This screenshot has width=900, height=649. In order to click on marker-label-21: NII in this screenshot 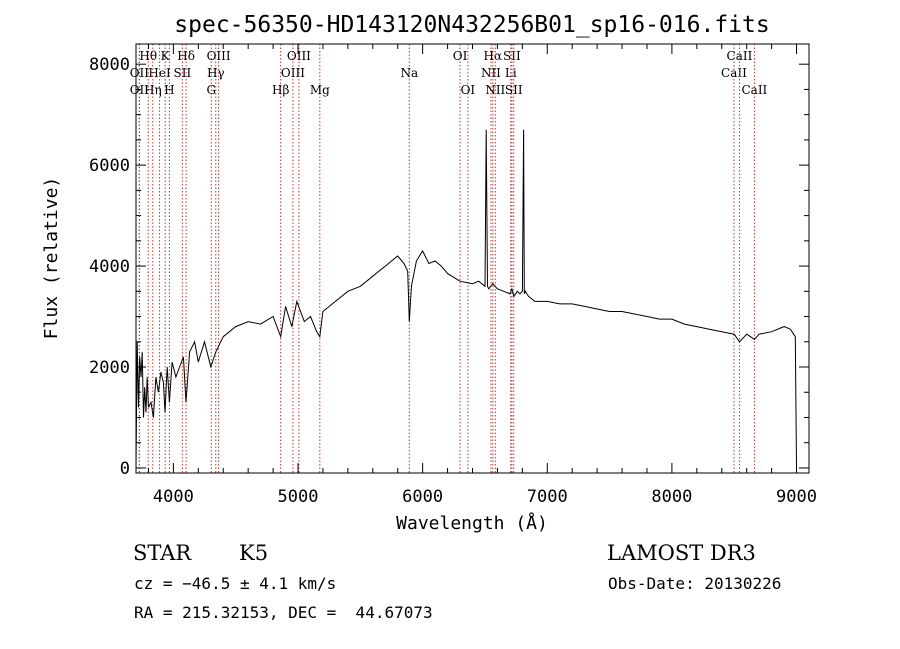, I will do `click(495, 90)`.